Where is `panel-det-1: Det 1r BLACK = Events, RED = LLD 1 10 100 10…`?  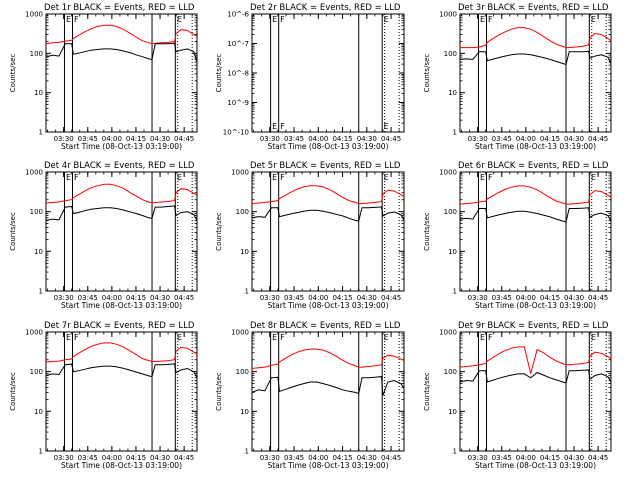
panel-det-1: Det 1r BLACK = Events, RED = LLD 1 10 100 10… is located at coordinates (103, 77).